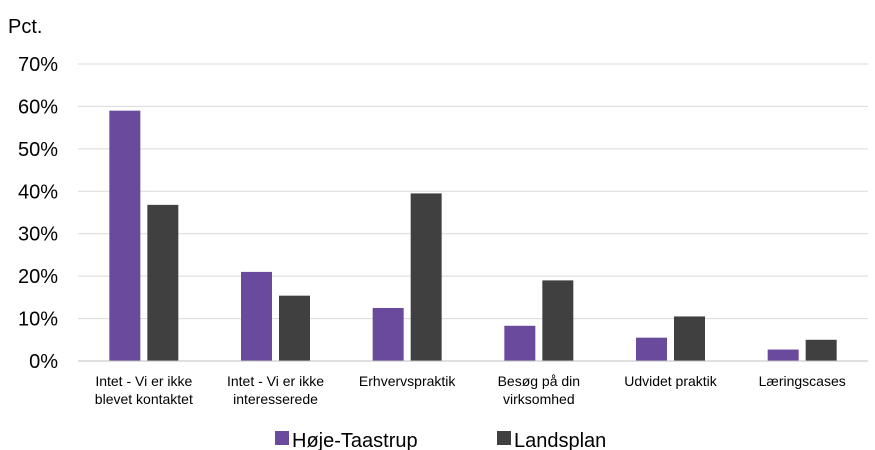  What do you see at coordinates (43, 362) in the screenshot?
I see `y-tick-label: 0%` at bounding box center [43, 362].